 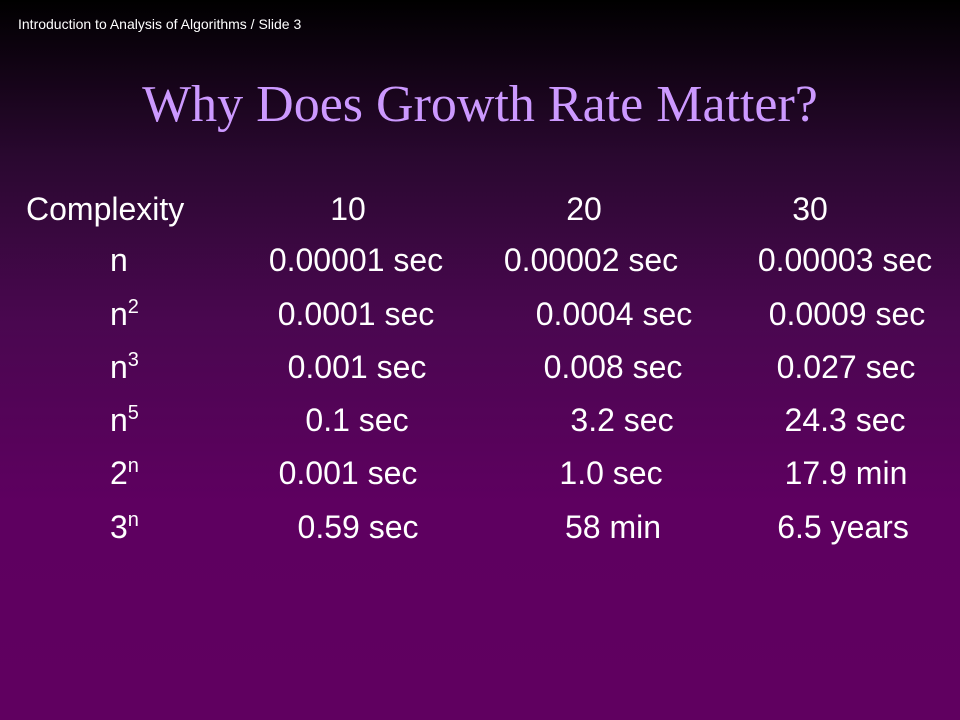 I want to click on cell-n5-20: 3.2 sec, so click(x=622, y=420).